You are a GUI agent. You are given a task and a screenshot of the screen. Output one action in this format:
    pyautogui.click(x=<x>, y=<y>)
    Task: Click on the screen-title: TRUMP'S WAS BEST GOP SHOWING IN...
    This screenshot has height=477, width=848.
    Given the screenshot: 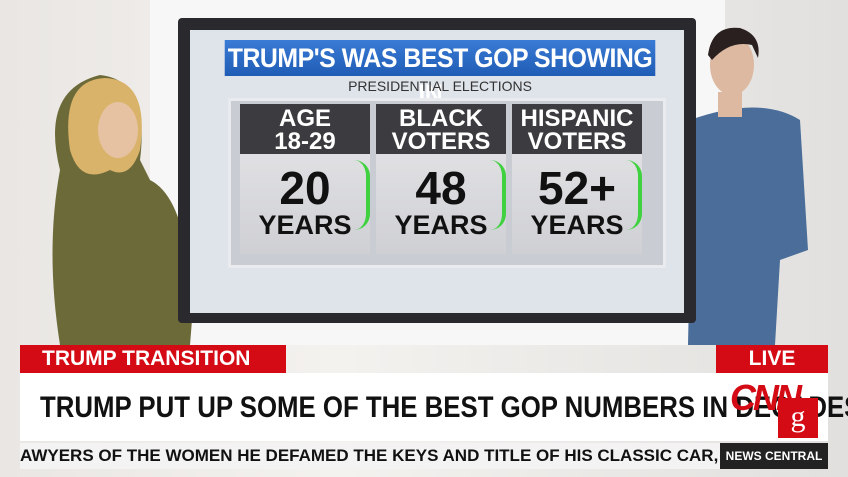 What is the action you would take?
    pyautogui.click(x=440, y=74)
    